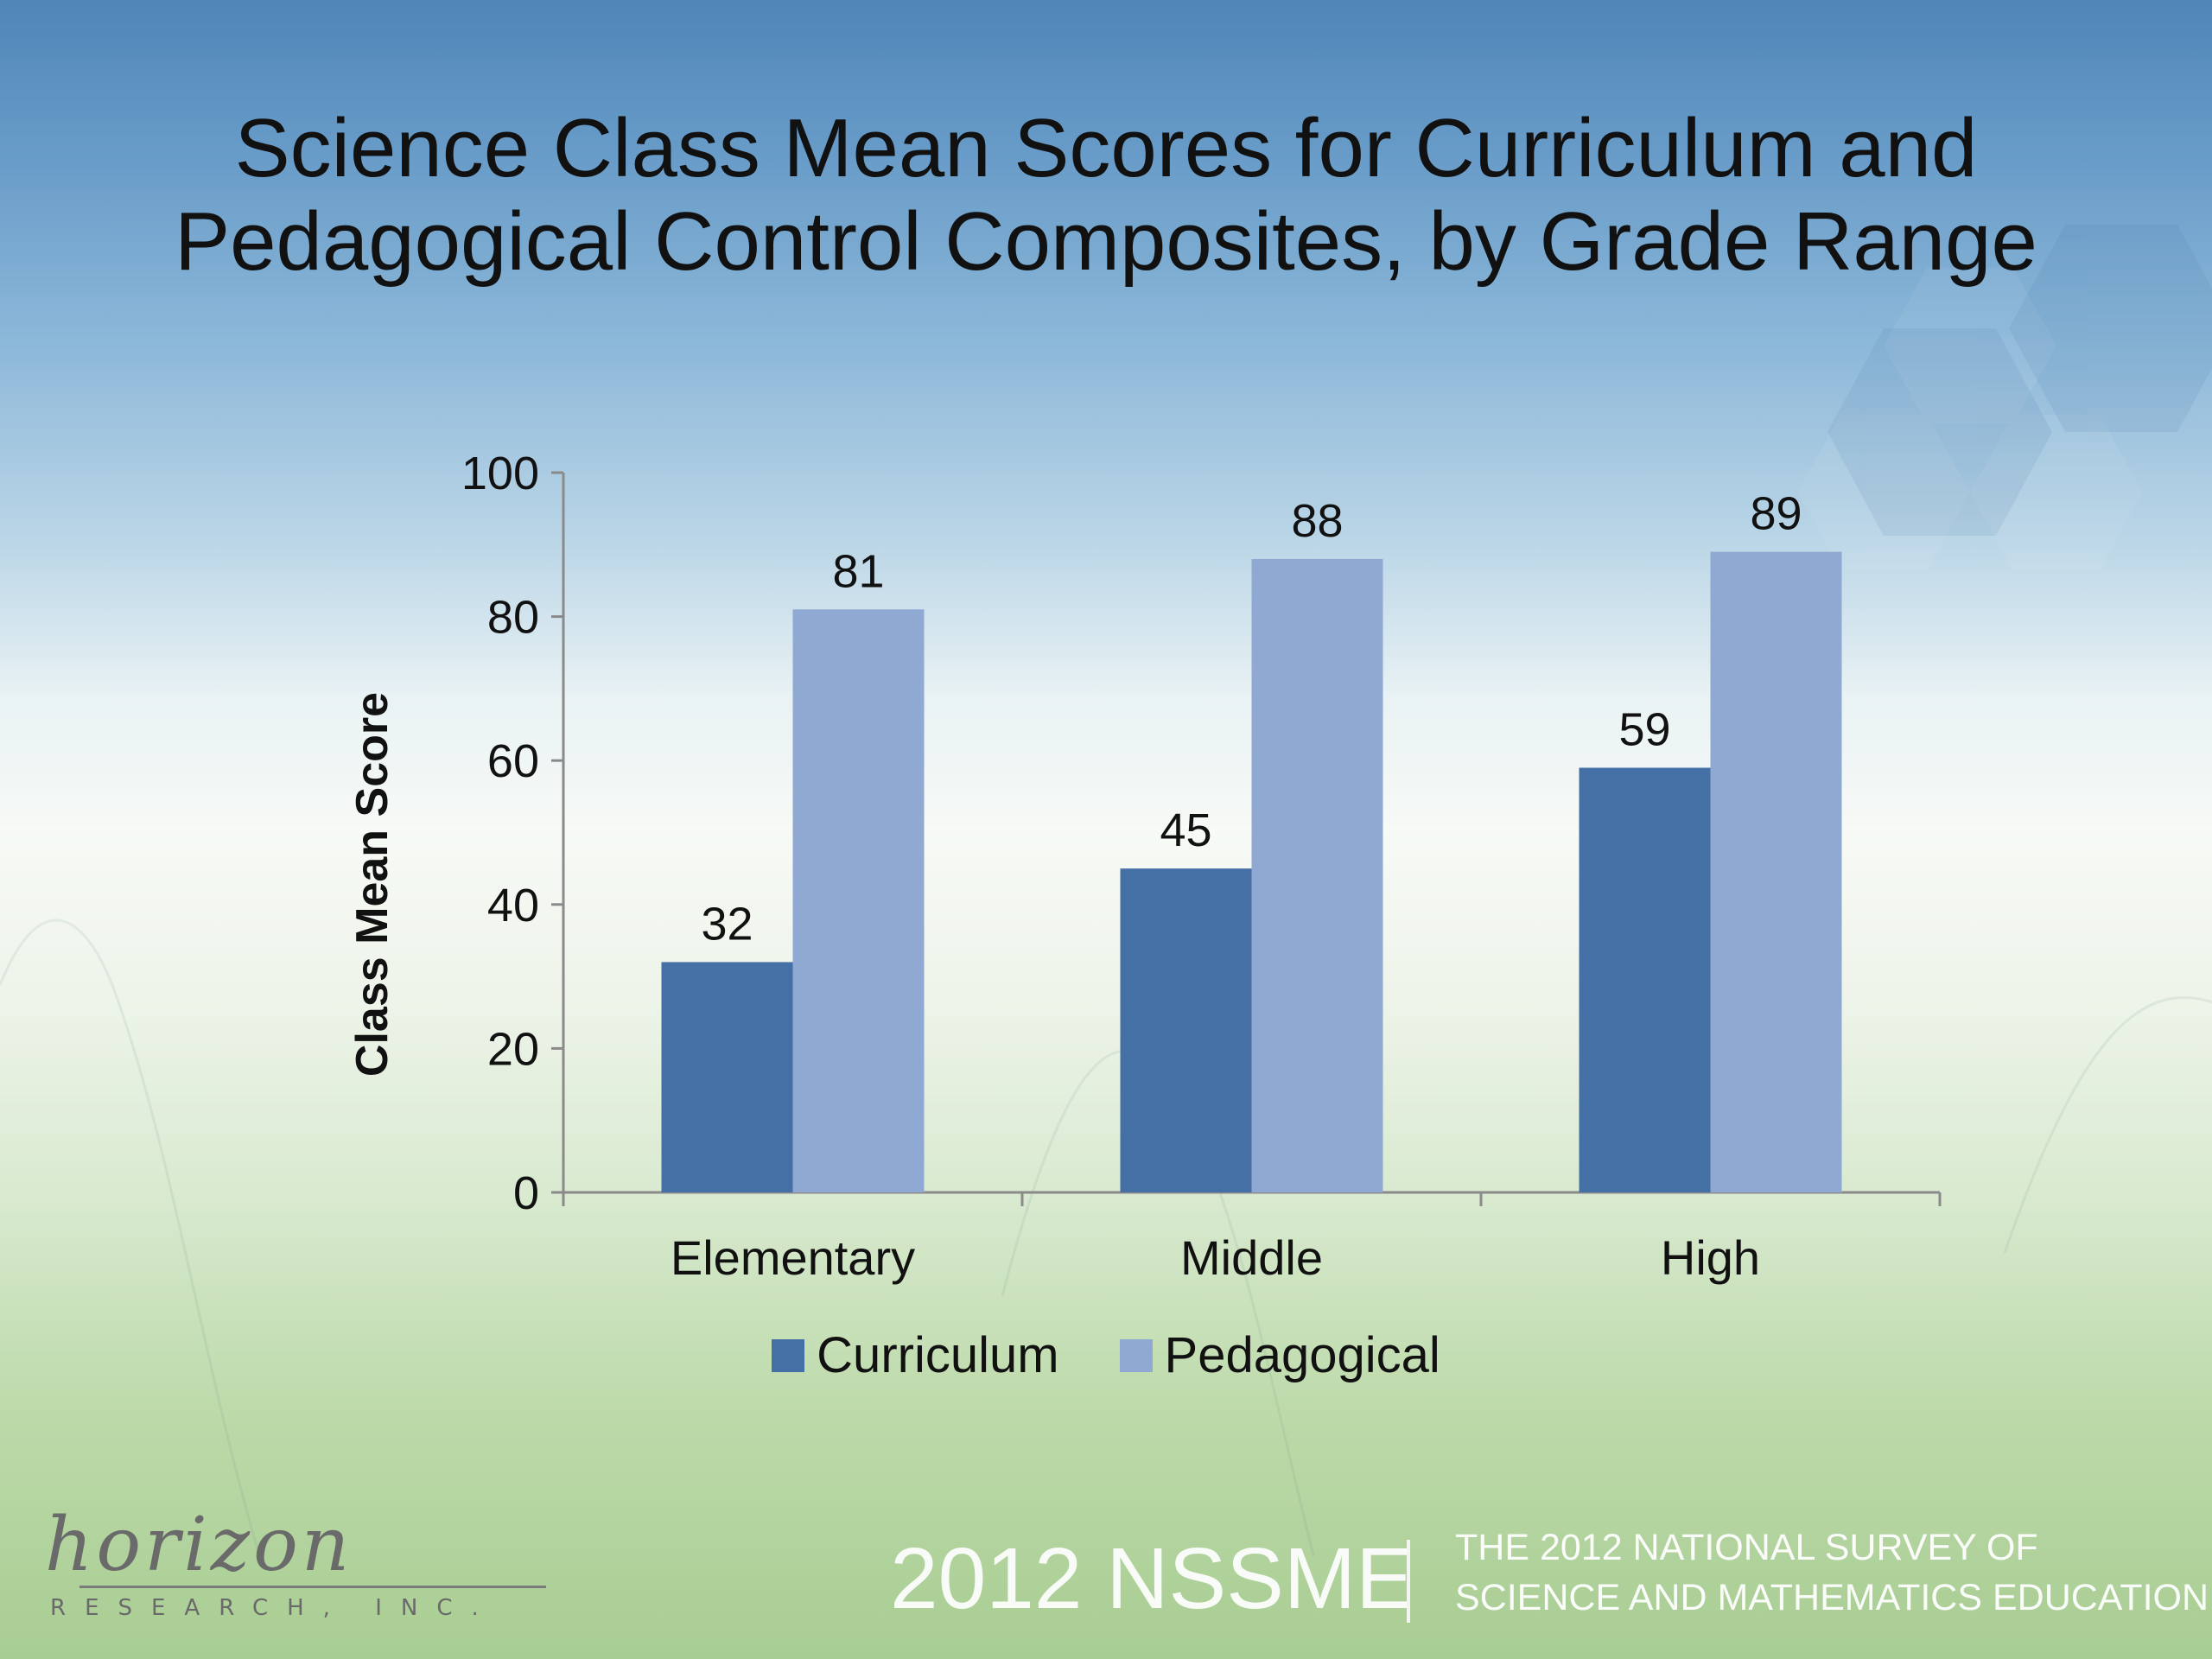 This screenshot has width=2212, height=1659. Describe the element at coordinates (1136, 1355) in the screenshot. I see `legend-swatch-pedagogical` at that location.